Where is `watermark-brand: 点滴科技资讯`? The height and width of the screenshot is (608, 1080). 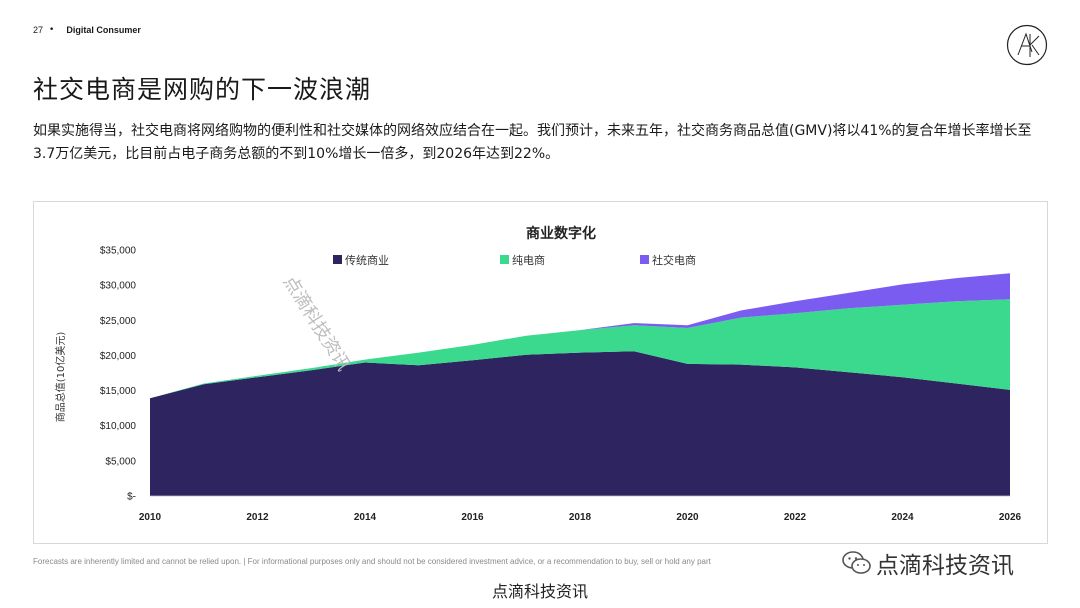
watermark-brand: 点滴科技资讯 is located at coordinates (928, 563).